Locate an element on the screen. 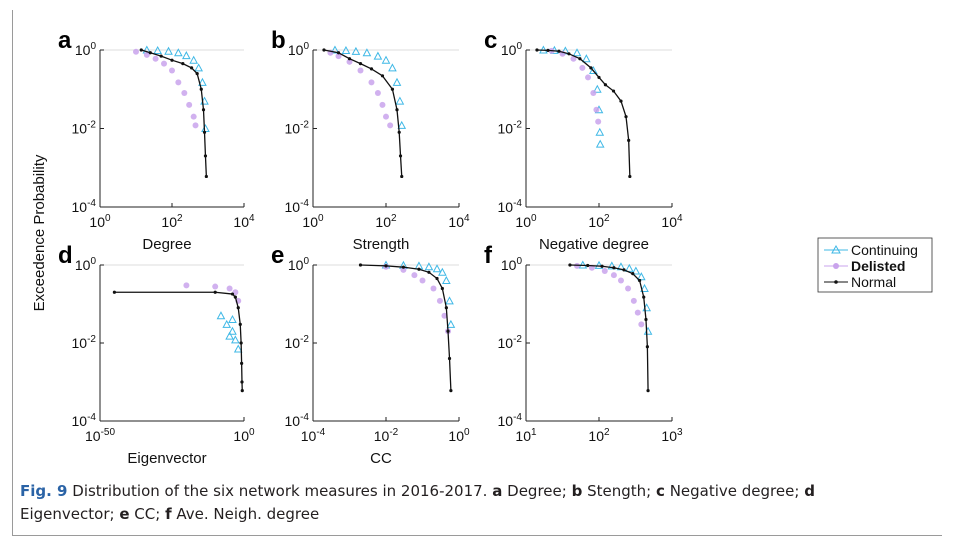 The height and width of the screenshot is (546, 954). x-tick-label: 10³ is located at coordinates (672, 435).